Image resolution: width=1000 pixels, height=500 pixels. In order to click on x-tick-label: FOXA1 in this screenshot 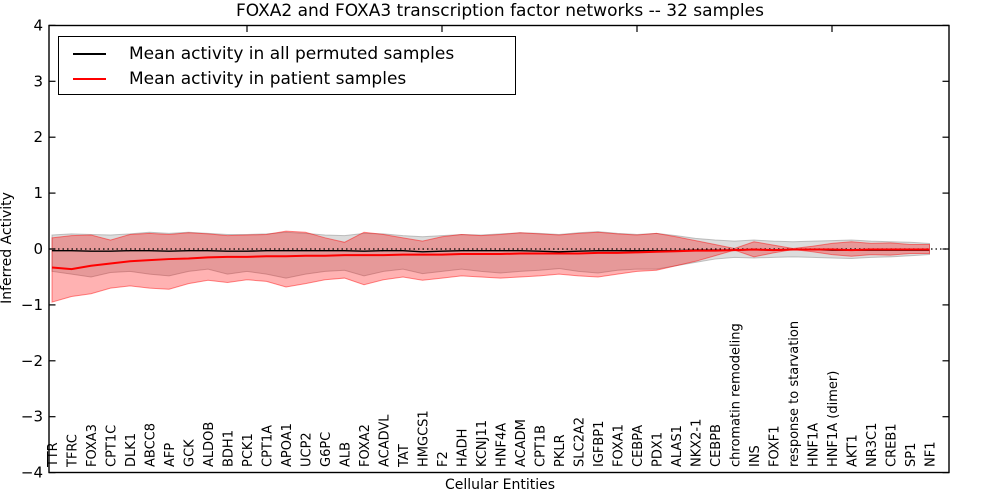, I will do `click(619, 445)`.